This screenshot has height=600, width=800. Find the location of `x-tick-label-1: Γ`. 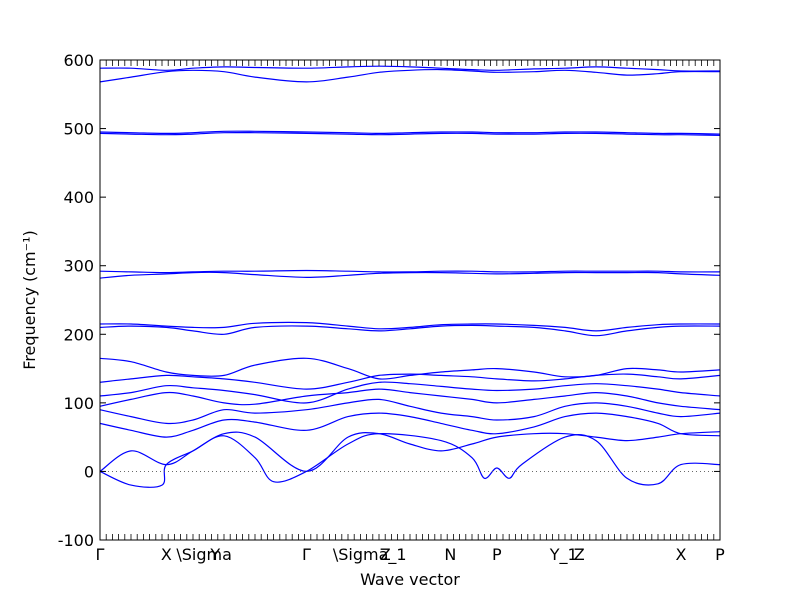

x-tick-label-1: Γ is located at coordinates (100, 554).